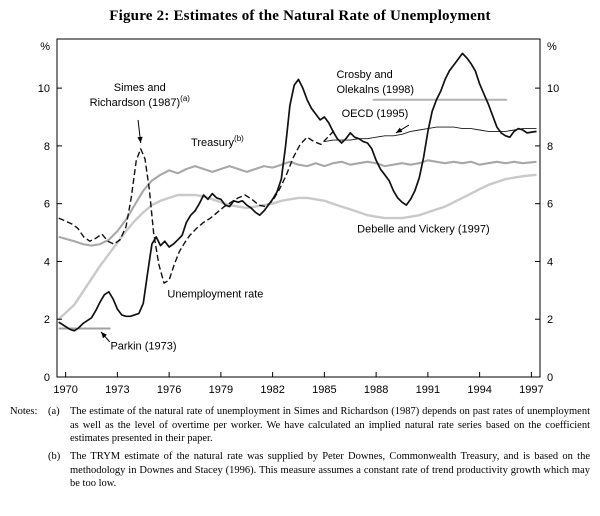  What do you see at coordinates (44, 89) in the screenshot?
I see `y-tick-label-left: 10` at bounding box center [44, 89].